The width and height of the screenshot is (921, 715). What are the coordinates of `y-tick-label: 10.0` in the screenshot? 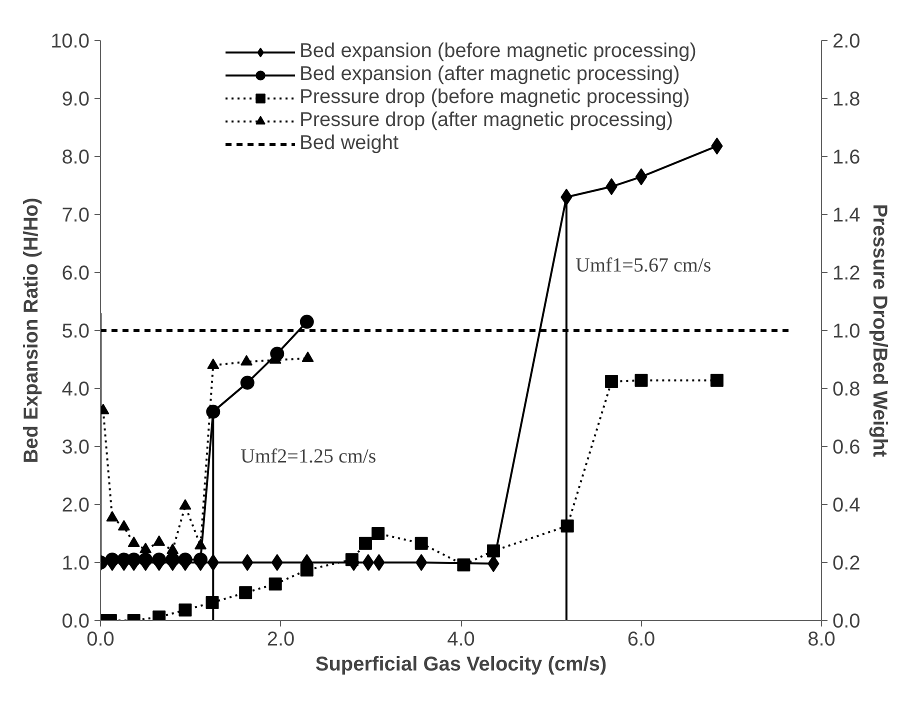 It's located at (70, 41).